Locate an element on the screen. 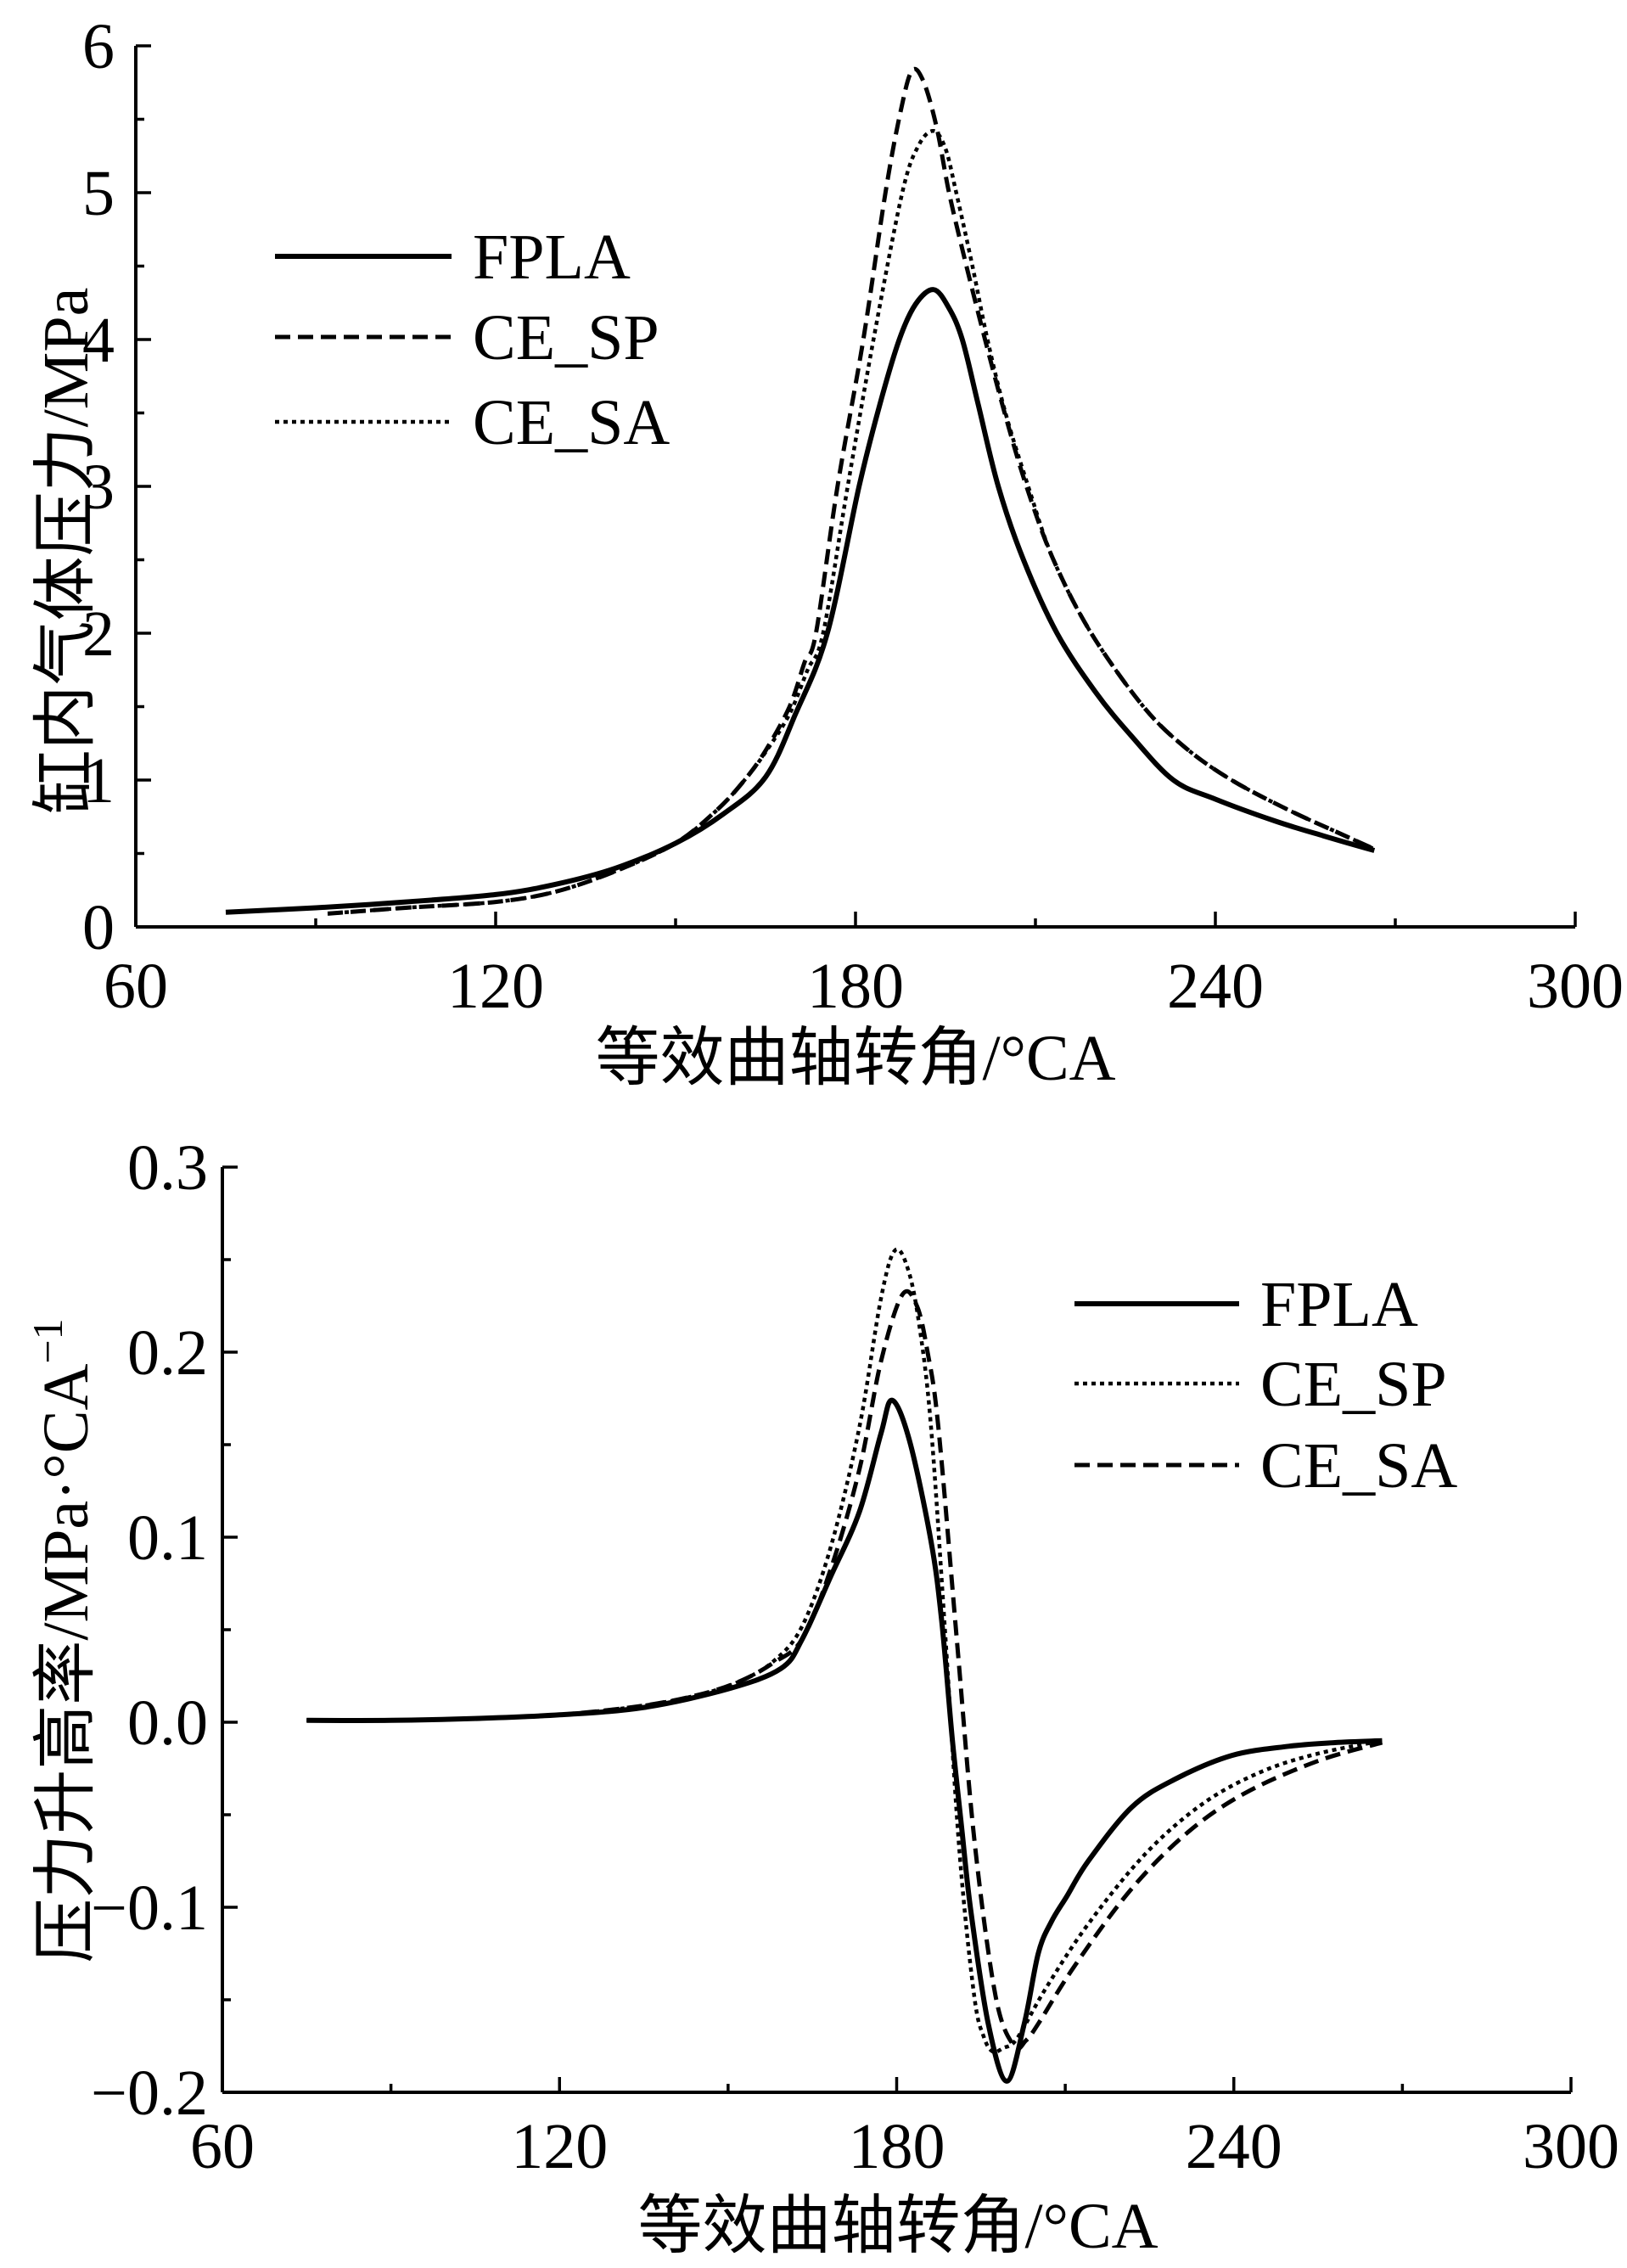 The image size is (1627, 2268). pressure-chart-y-tick-label: 2 is located at coordinates (98, 634).